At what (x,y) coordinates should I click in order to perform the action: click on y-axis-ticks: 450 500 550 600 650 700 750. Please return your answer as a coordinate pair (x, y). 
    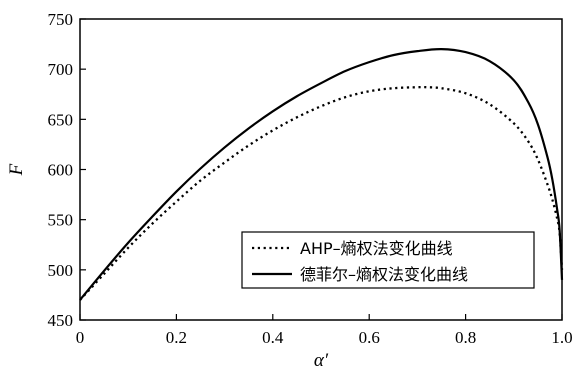
    Looking at the image, I should click on (67, 170).